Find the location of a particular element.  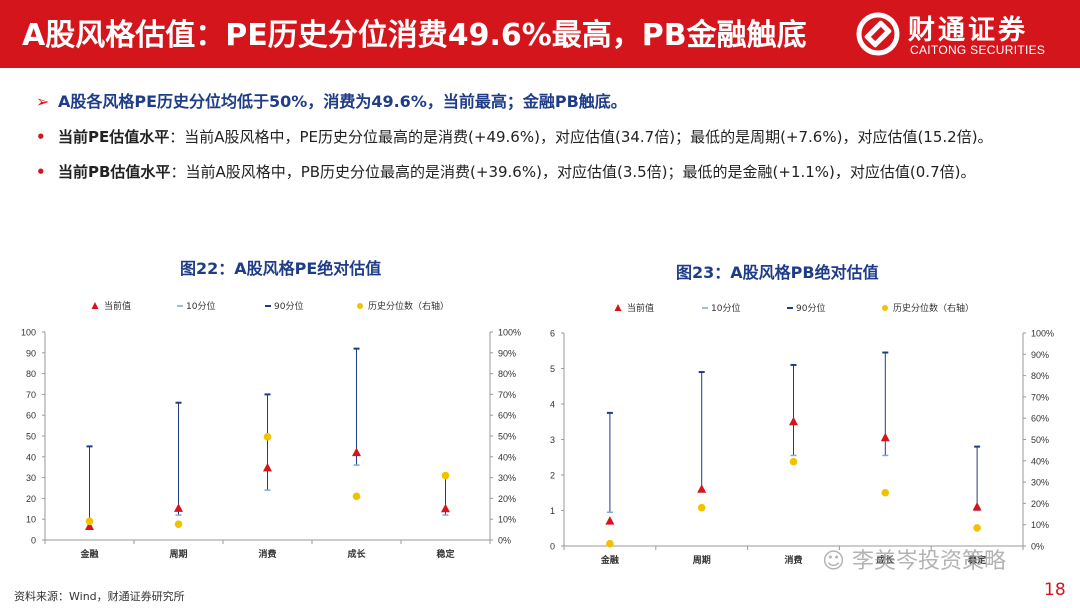

y-tick-label: 80 is located at coordinates (31, 374).